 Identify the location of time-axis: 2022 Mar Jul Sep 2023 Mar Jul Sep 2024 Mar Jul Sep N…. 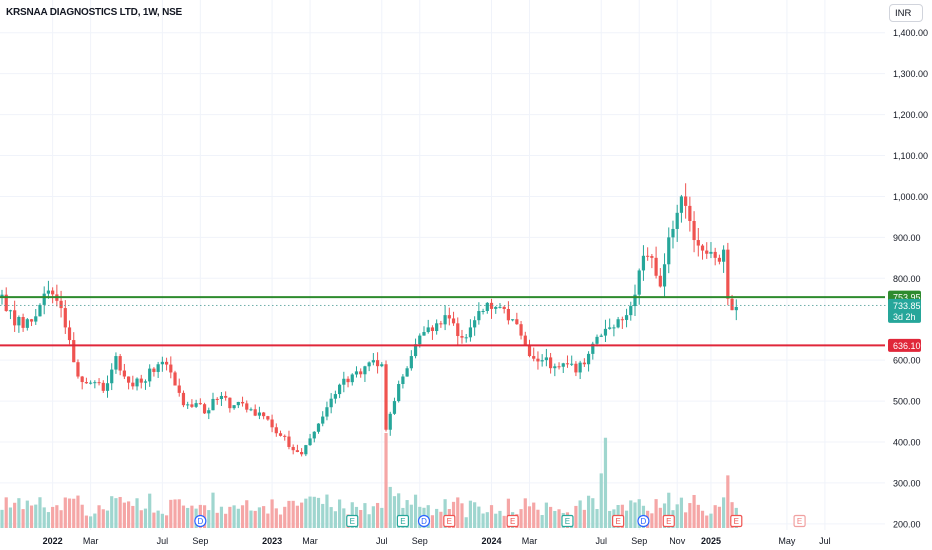
(437, 541).